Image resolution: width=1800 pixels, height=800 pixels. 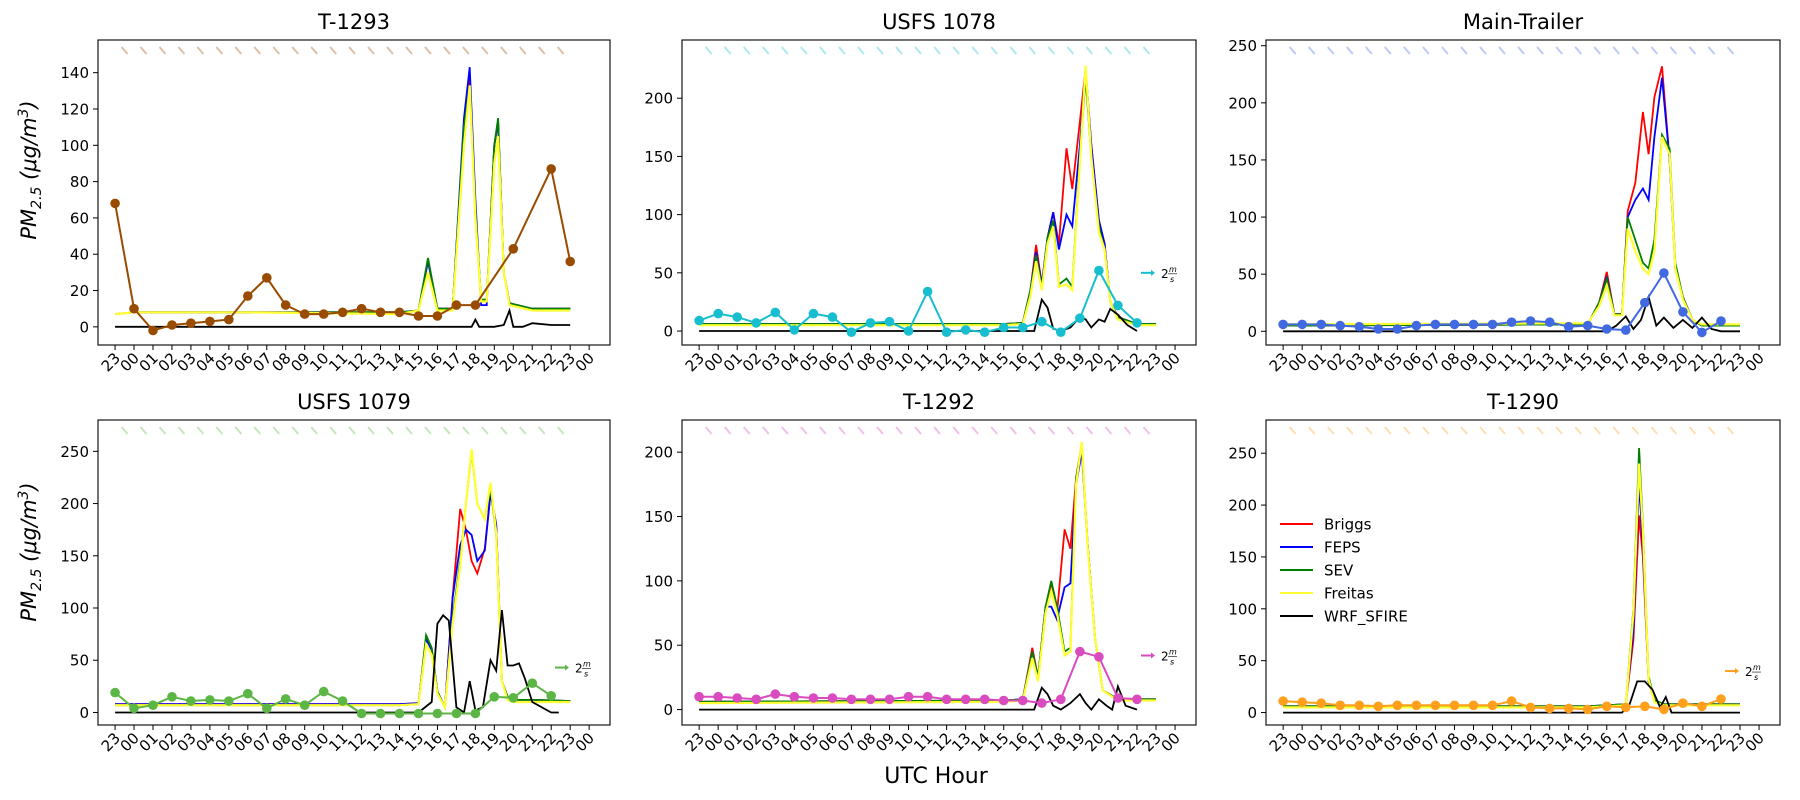 I want to click on series-lines, so click(x=342, y=201).